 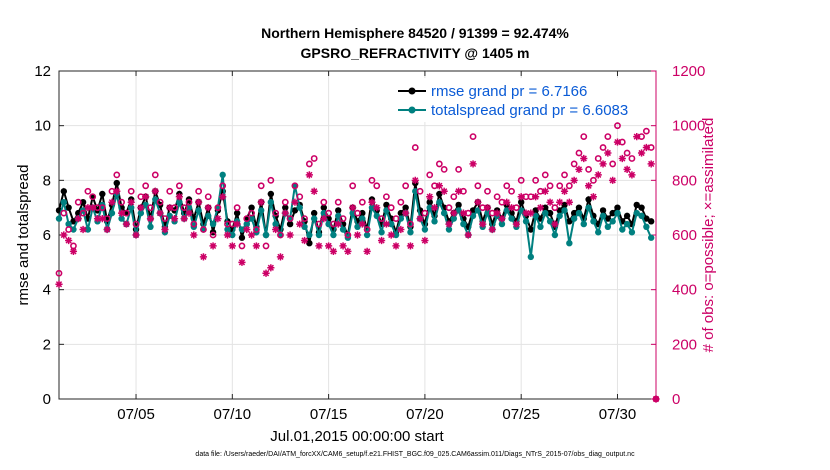 What do you see at coordinates (521, 414) in the screenshot?
I see `x-tick-label: 07/25` at bounding box center [521, 414].